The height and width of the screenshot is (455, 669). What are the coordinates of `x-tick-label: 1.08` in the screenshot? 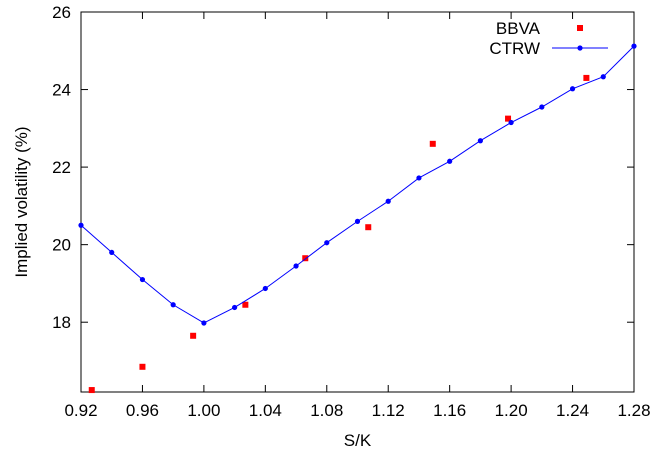 It's located at (326, 410).